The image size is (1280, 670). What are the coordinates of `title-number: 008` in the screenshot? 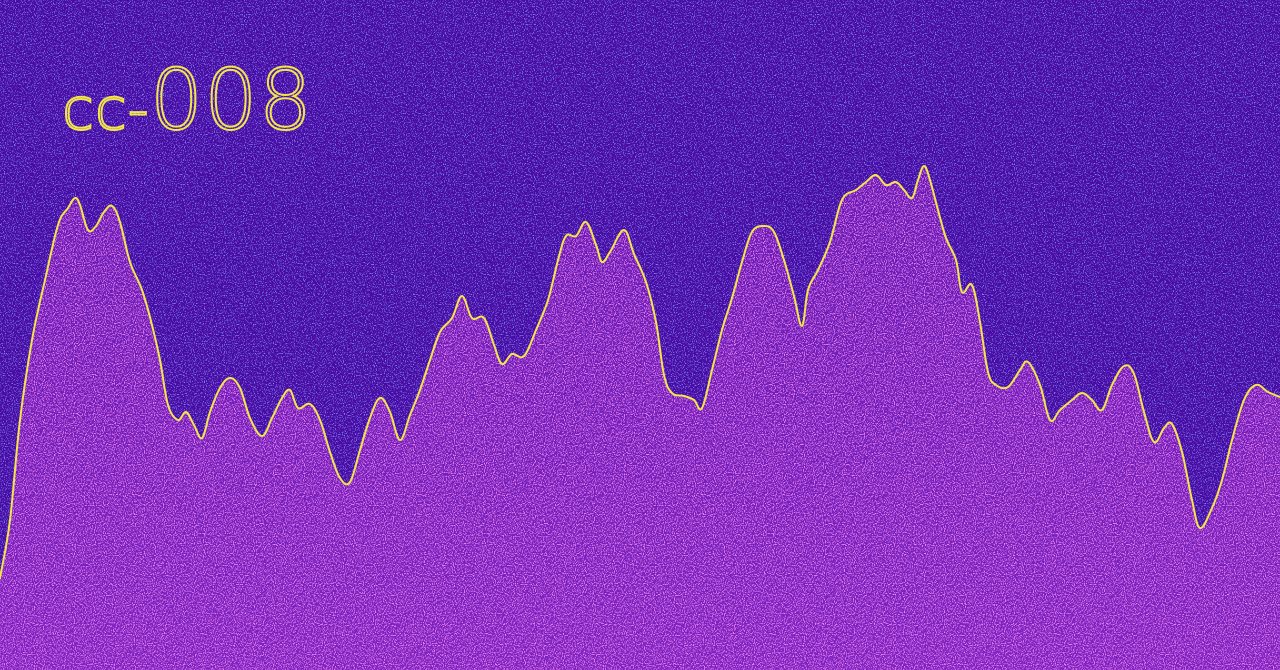 It's located at (231, 100).